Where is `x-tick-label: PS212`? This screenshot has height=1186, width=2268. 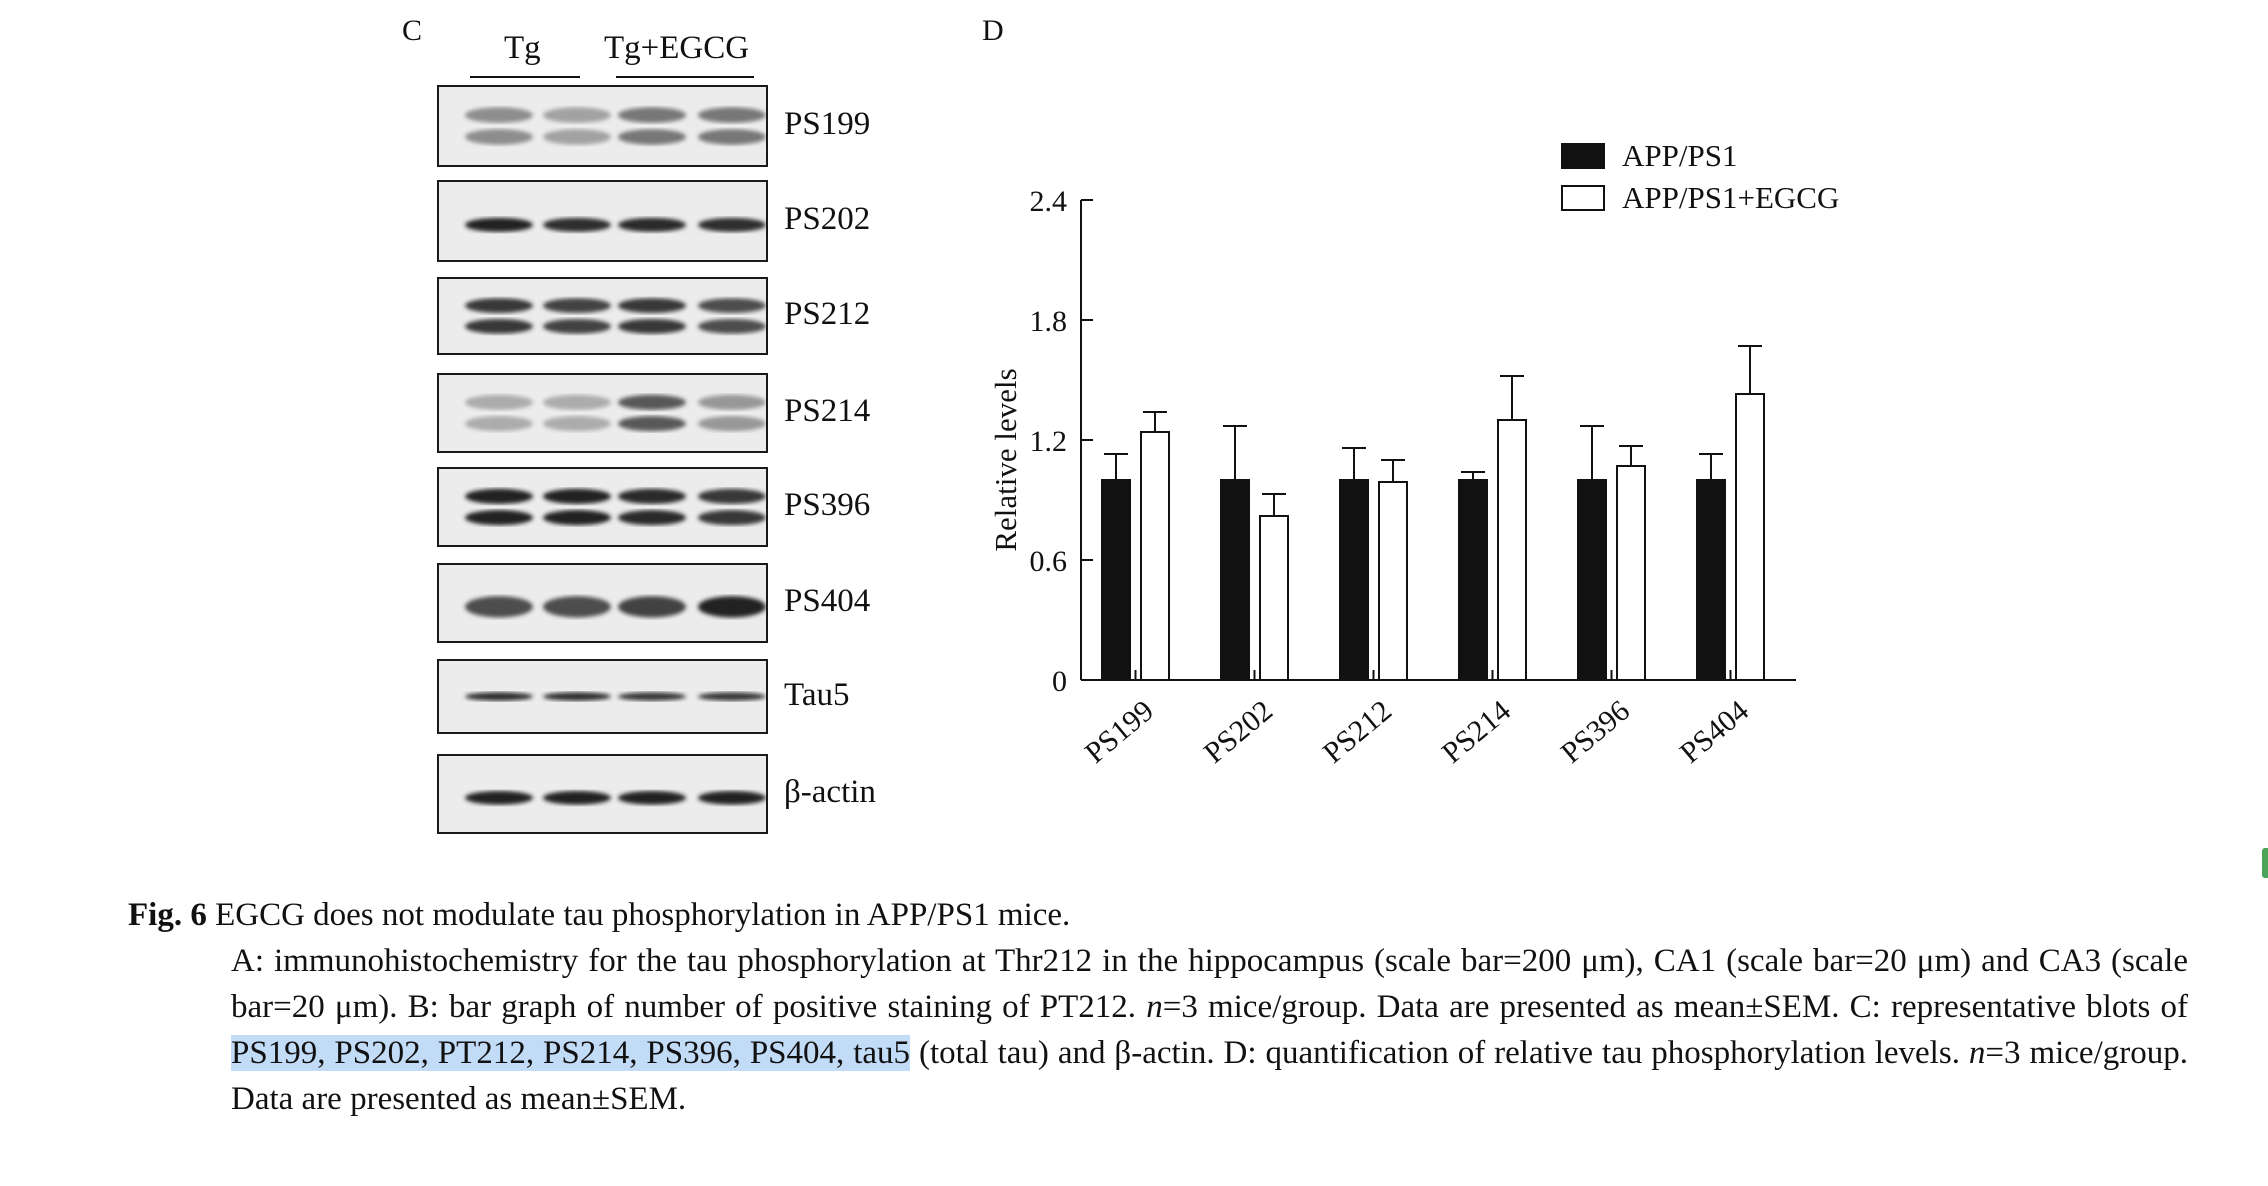 x-tick-label: PS212 is located at coordinates (1357, 732).